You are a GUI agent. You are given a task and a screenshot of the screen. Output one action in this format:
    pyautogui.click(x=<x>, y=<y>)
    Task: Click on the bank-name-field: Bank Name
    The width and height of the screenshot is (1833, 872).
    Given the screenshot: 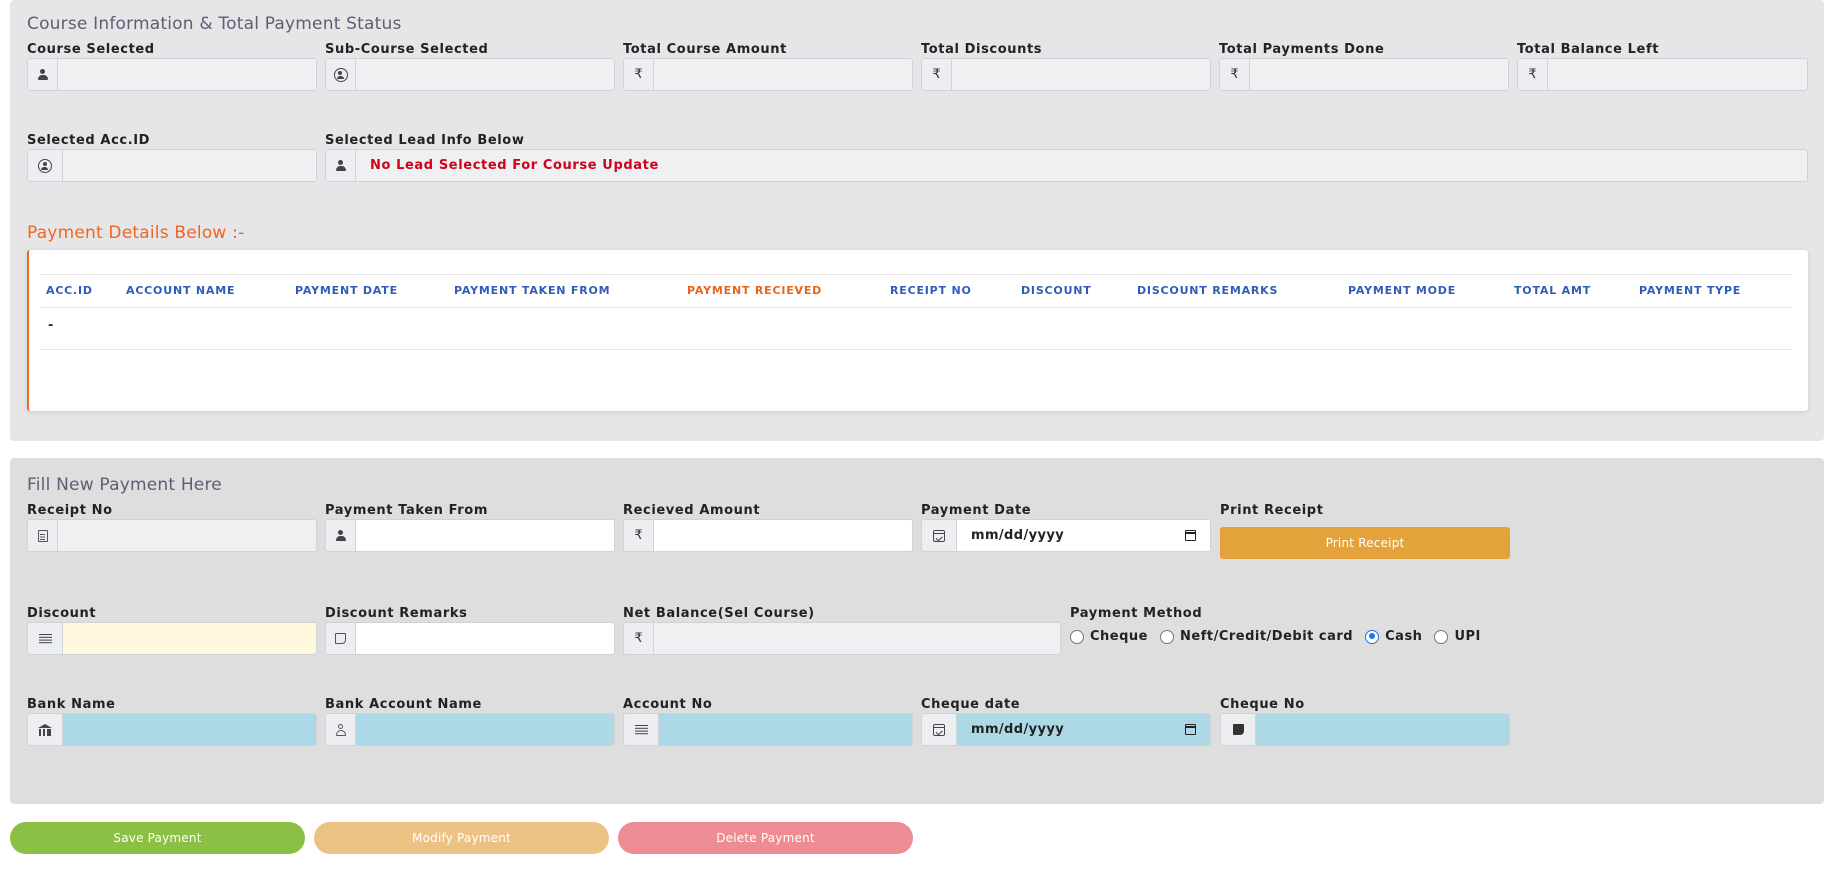 What is the action you would take?
    pyautogui.click(x=172, y=722)
    